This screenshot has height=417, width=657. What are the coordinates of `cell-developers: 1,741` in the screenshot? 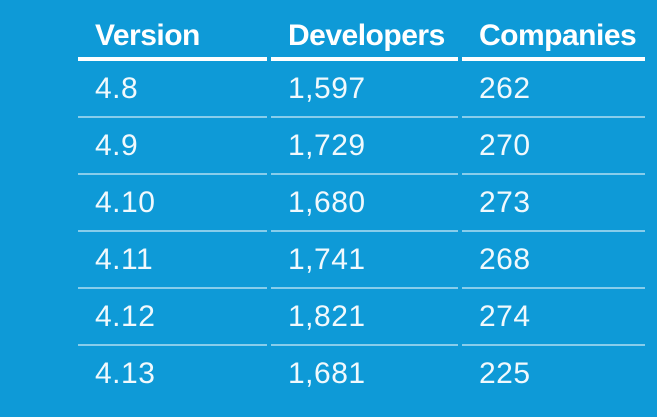 It's located at (364, 260).